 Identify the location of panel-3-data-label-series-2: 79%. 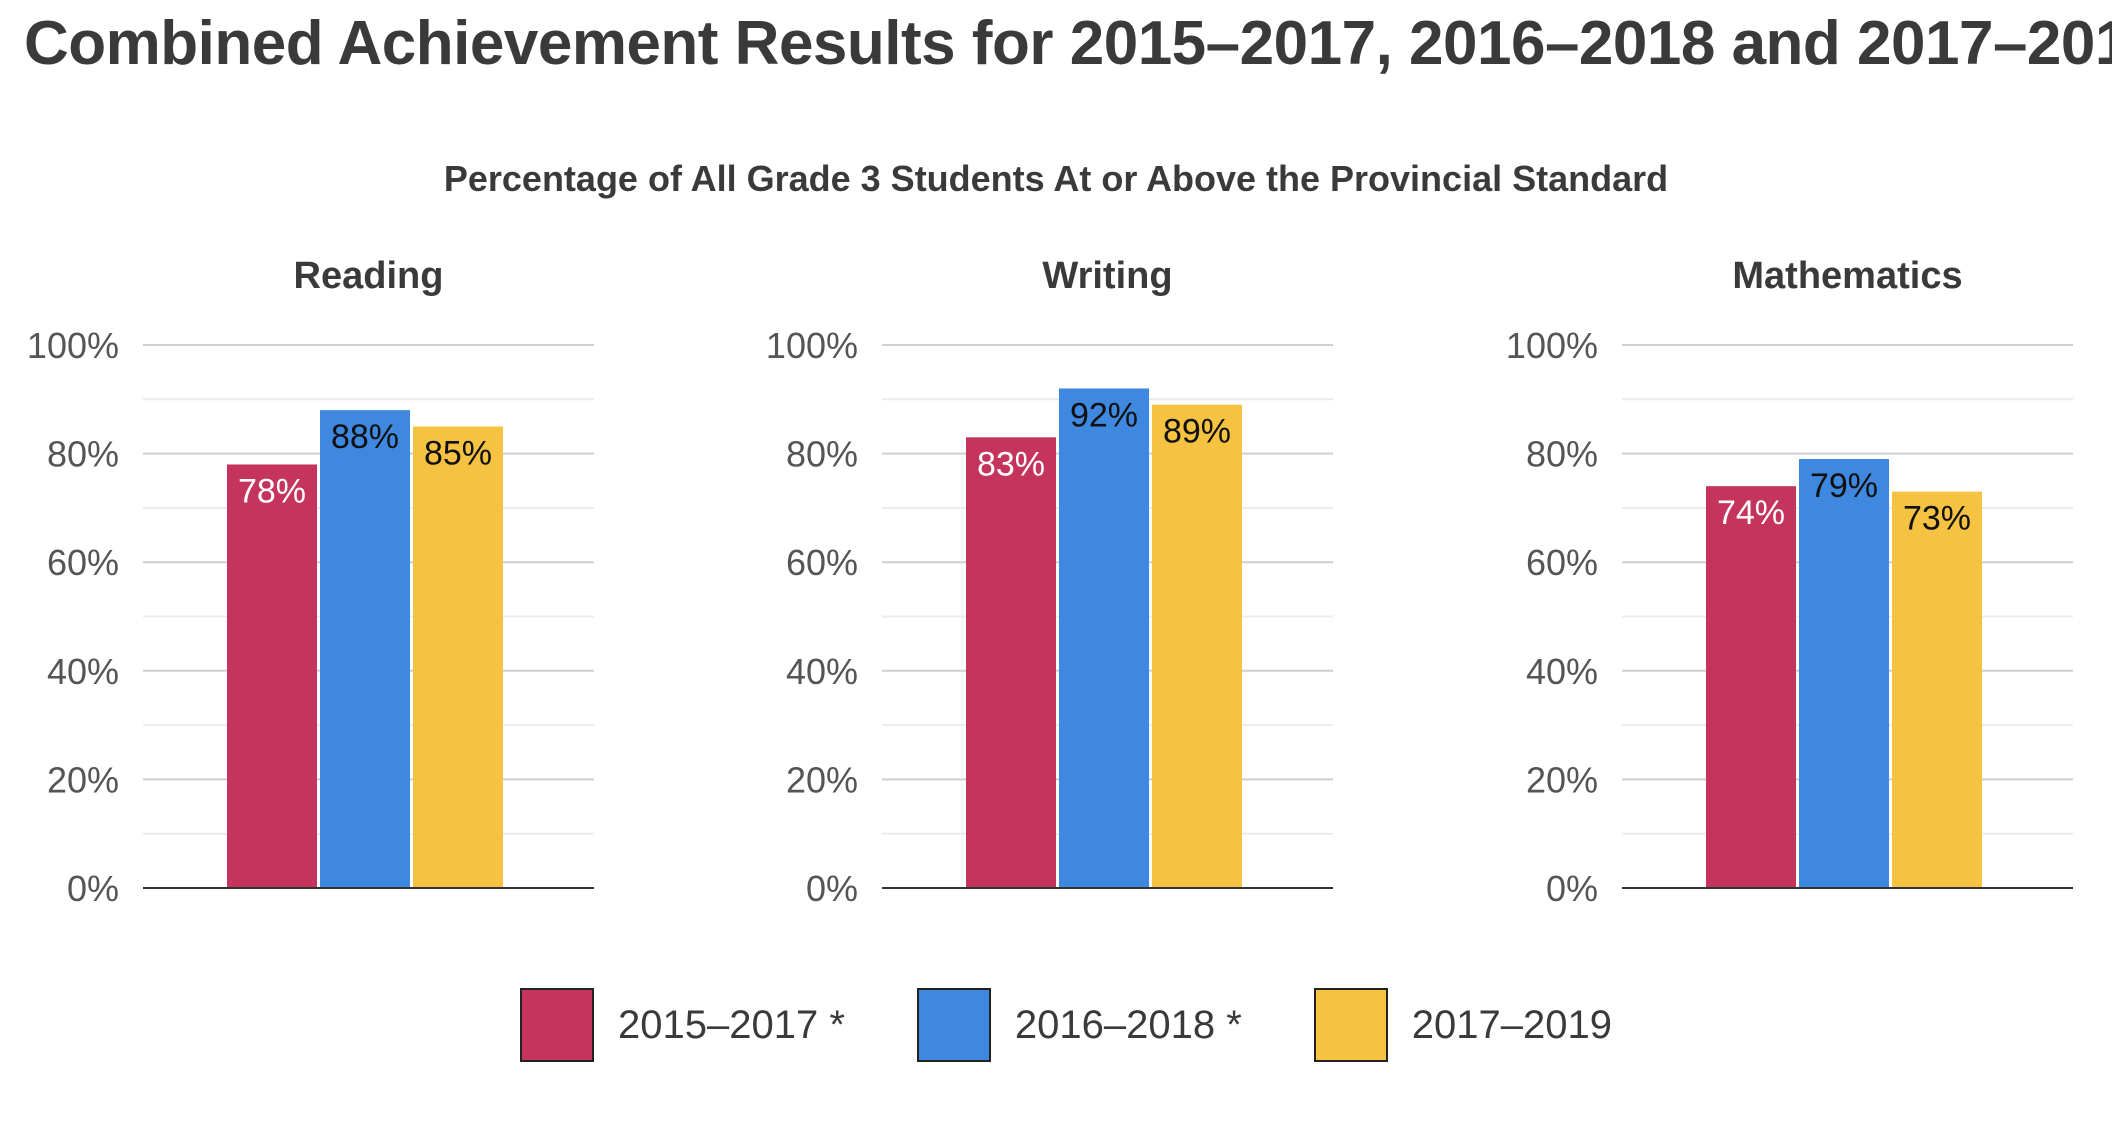
(1844, 486).